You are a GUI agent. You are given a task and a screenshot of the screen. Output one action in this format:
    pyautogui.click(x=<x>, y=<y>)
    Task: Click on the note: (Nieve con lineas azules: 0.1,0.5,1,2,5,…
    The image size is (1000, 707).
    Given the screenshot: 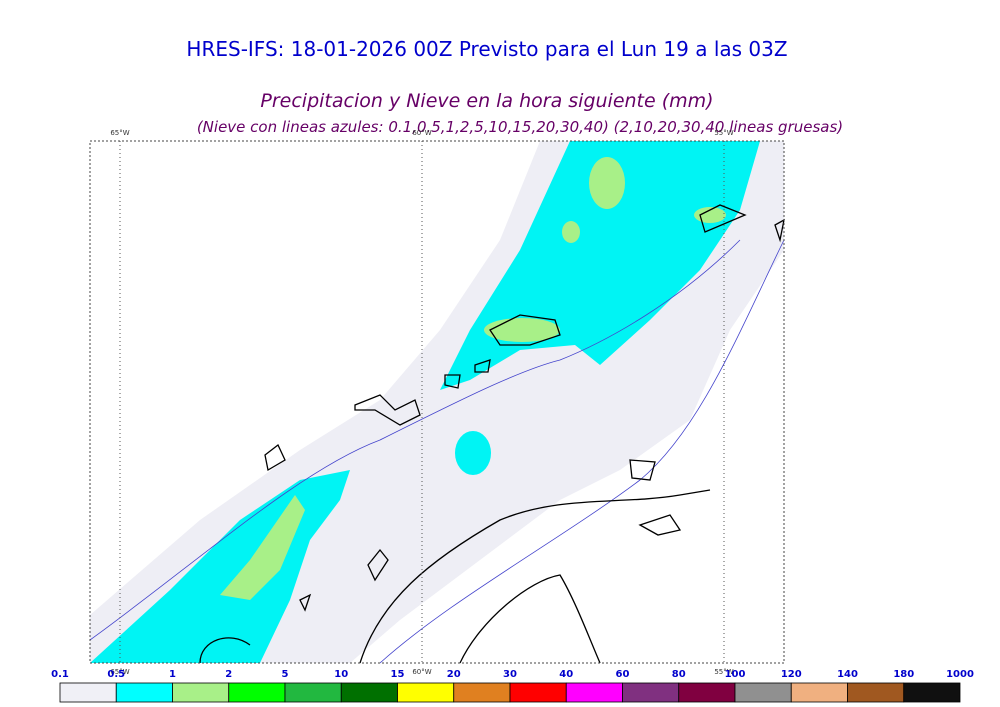 What is the action you would take?
    pyautogui.click(x=520, y=127)
    